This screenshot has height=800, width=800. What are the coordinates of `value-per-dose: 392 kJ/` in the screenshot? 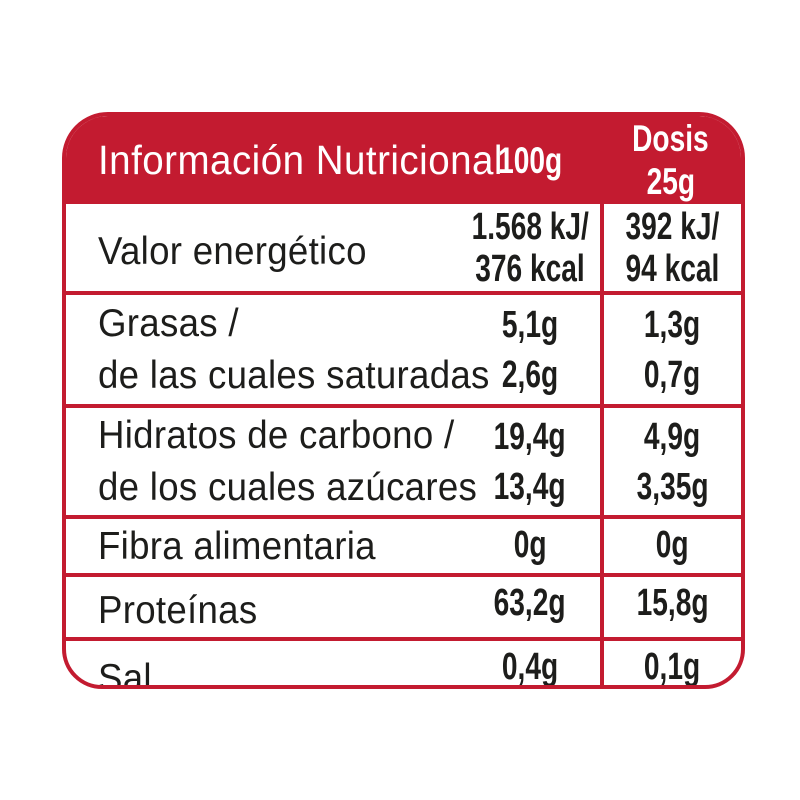 It's located at (672, 226).